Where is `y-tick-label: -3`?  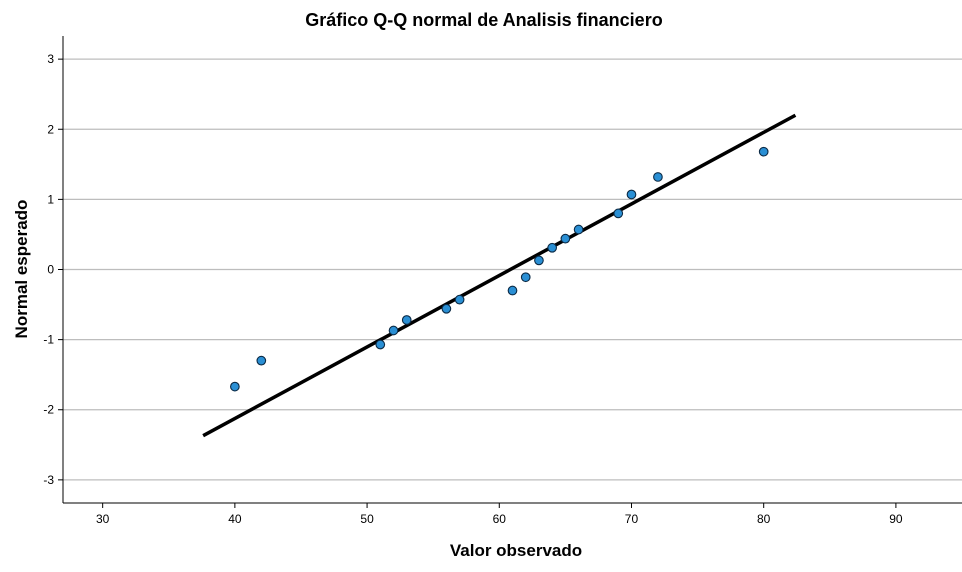
y-tick-label: -3 is located at coordinates (48, 480).